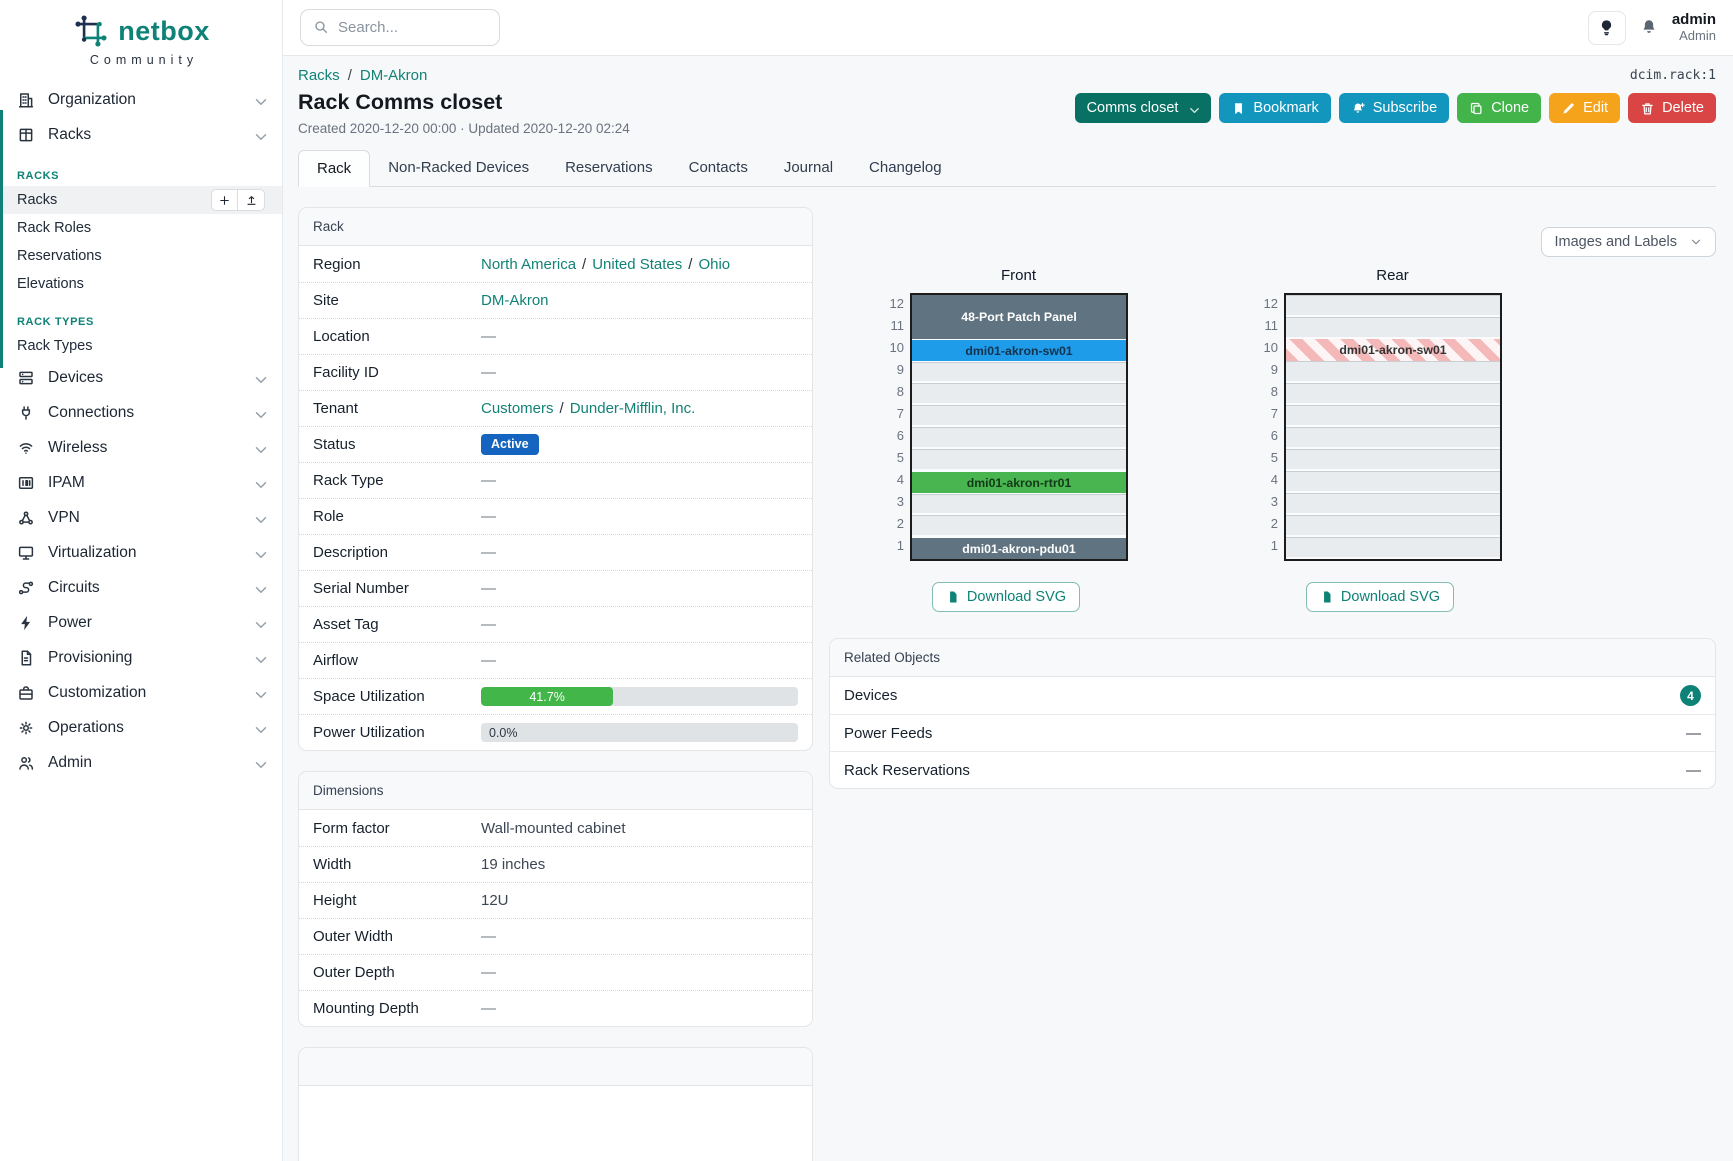 The image size is (1733, 1161). I want to click on sidebar-item-rack-types: Rack Types, so click(55, 346).